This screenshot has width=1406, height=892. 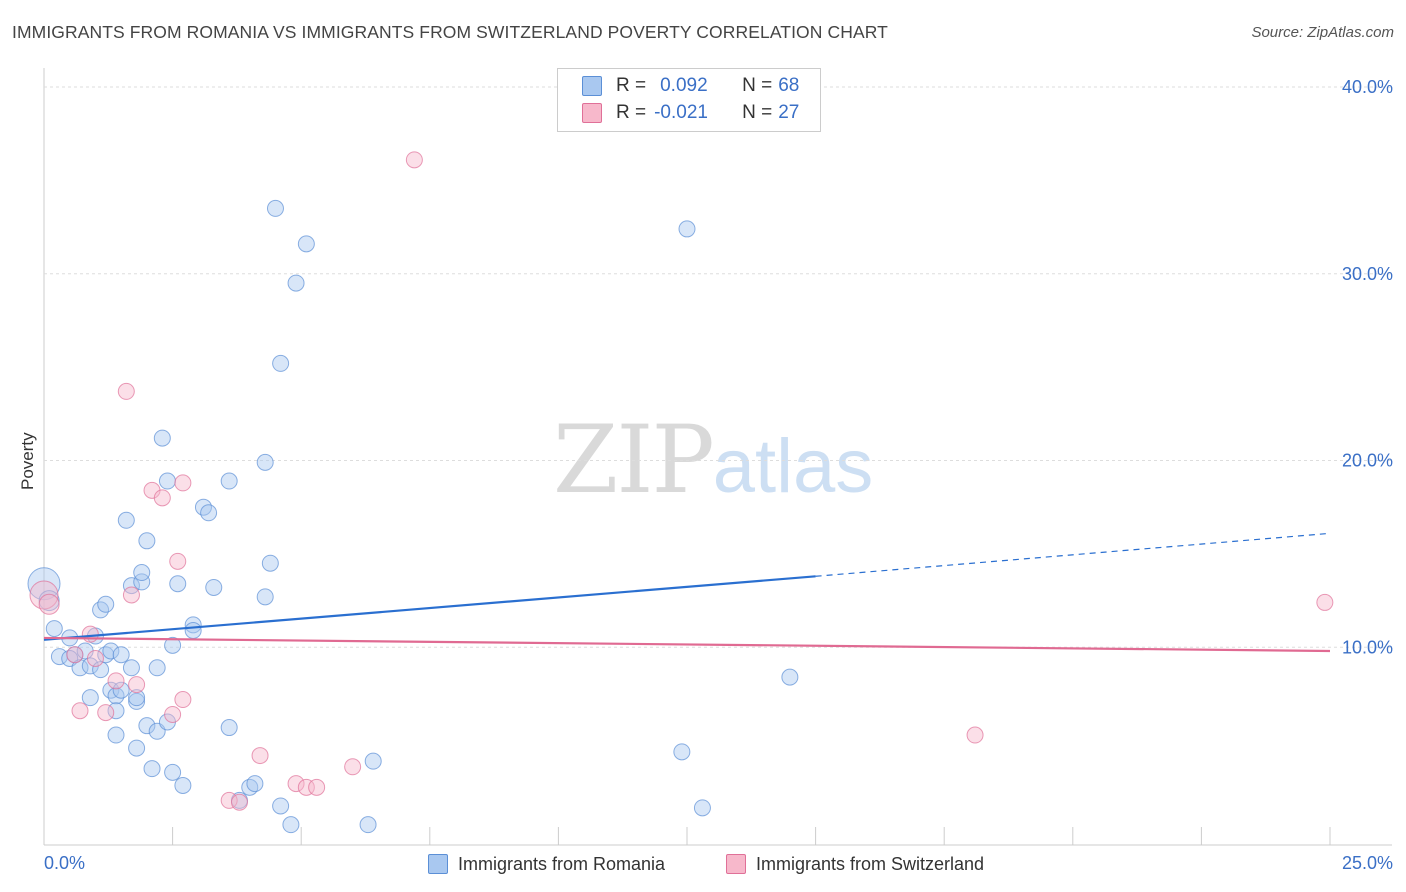 I want to click on legend-row-switzerland: R = -0.021 N = 27, so click(x=690, y=113).